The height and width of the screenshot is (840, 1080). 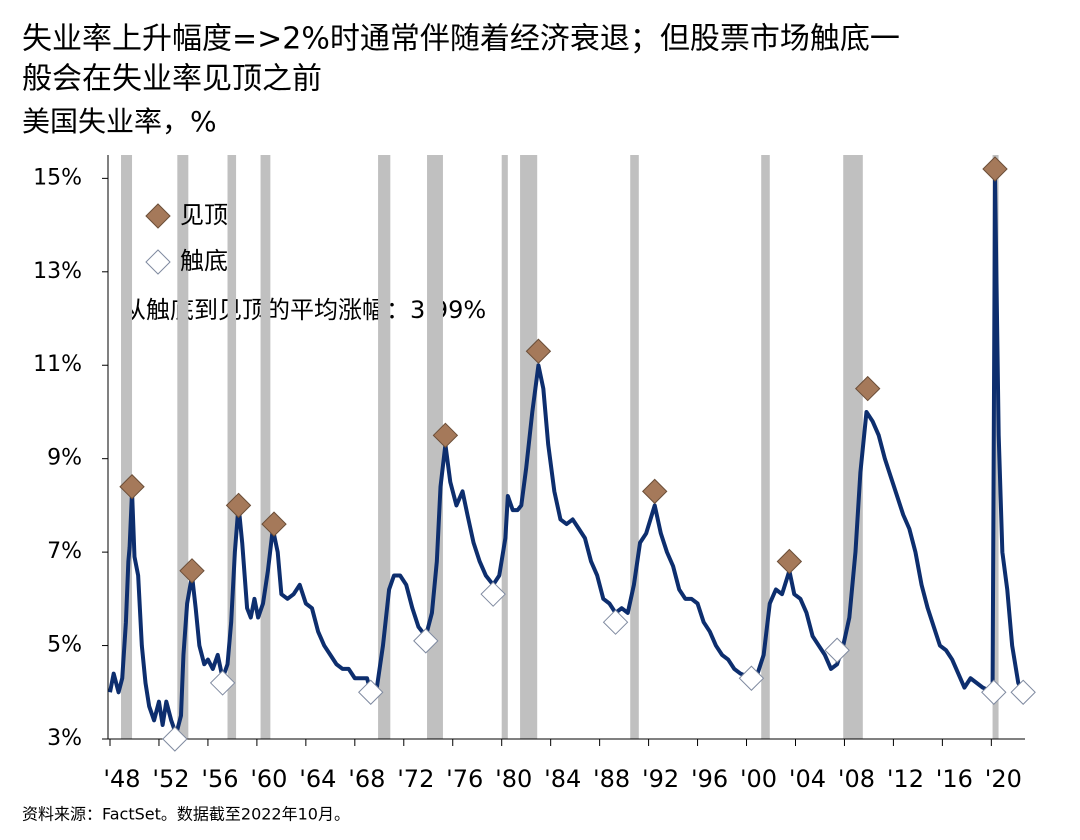 What do you see at coordinates (64, 738) in the screenshot?
I see `y-tick-label: 3%` at bounding box center [64, 738].